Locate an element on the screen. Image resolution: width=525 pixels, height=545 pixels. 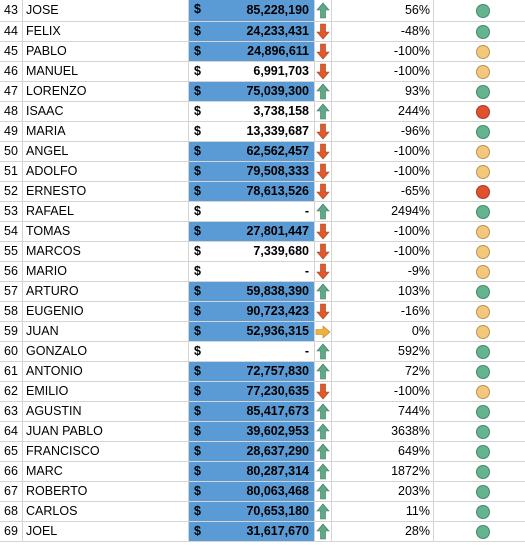
name-cell: JOEL is located at coordinates (105, 531).